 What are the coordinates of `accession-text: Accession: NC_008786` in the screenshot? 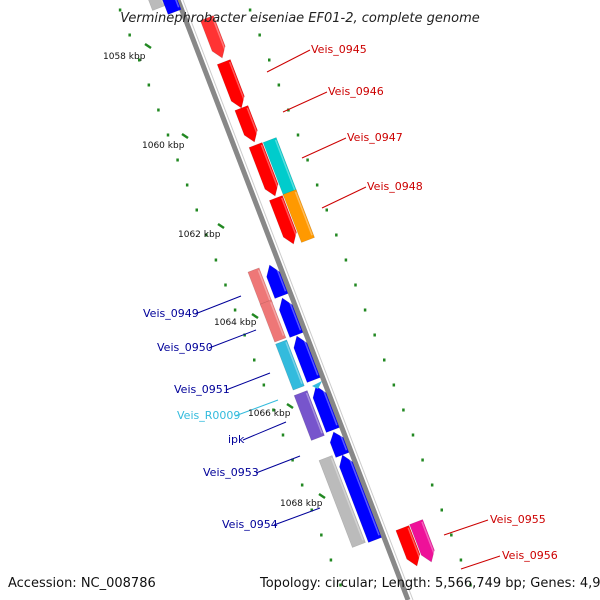 It's located at (82, 583).